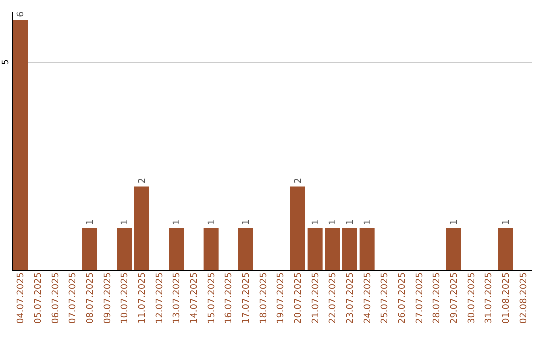 The image size is (540, 340). Describe the element at coordinates (160, 298) in the screenshot. I see `x-tick-label: 12.07.2025` at that location.